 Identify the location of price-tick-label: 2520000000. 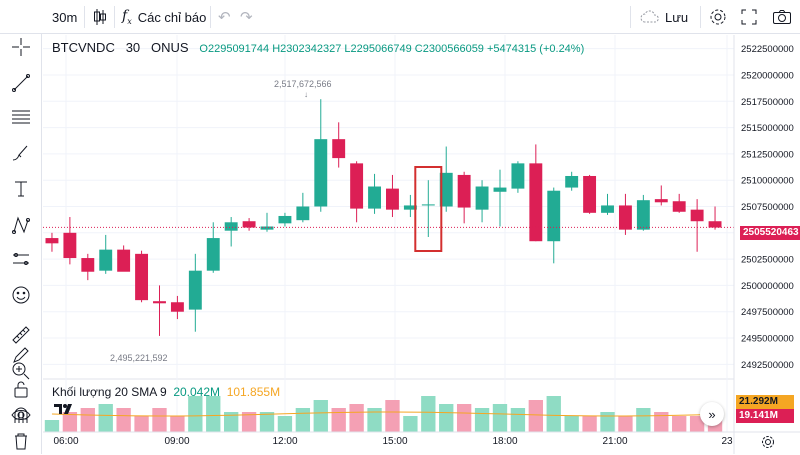
(767, 75).